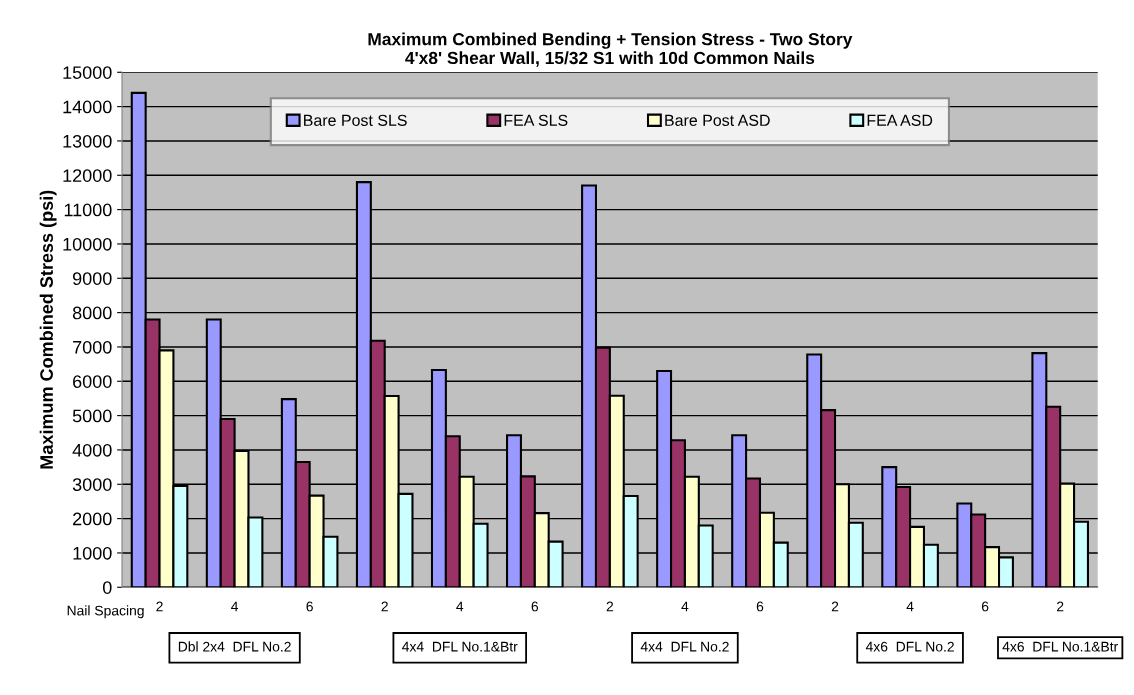 The height and width of the screenshot is (695, 1134). What do you see at coordinates (92, 519) in the screenshot?
I see `y-tick-label: 2000` at bounding box center [92, 519].